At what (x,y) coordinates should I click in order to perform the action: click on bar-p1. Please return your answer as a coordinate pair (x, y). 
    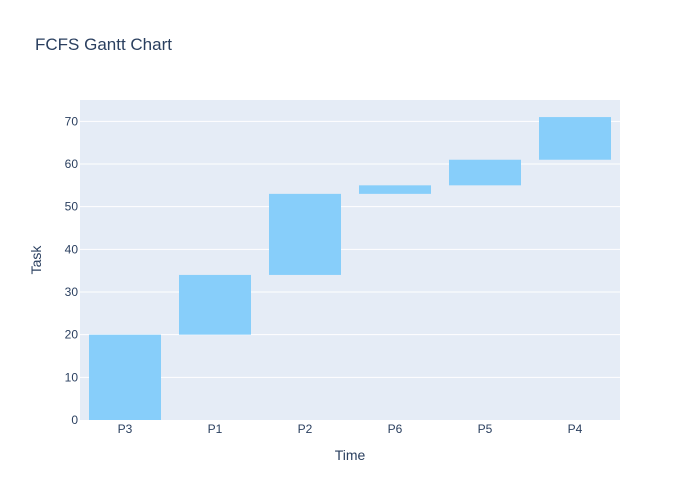
    Looking at the image, I should click on (215, 304).